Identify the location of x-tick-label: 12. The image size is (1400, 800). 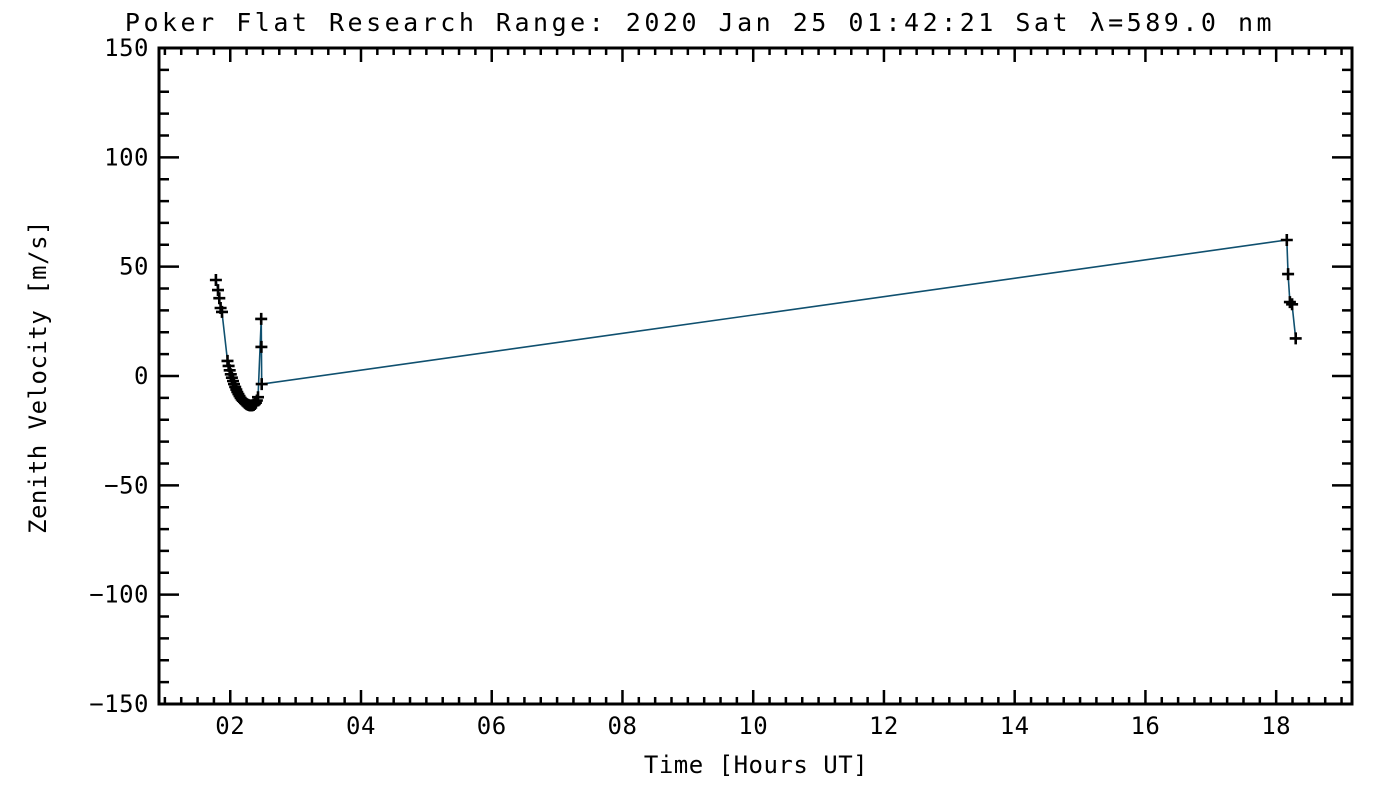
(884, 726).